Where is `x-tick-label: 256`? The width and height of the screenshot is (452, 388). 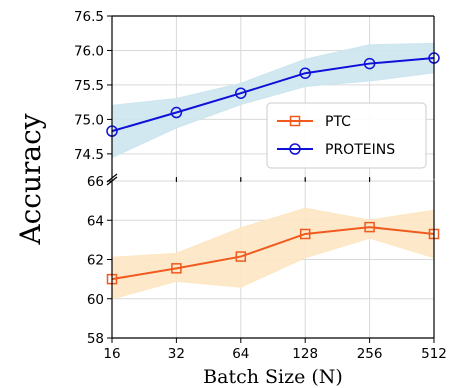
x-tick-label: 256 is located at coordinates (370, 354).